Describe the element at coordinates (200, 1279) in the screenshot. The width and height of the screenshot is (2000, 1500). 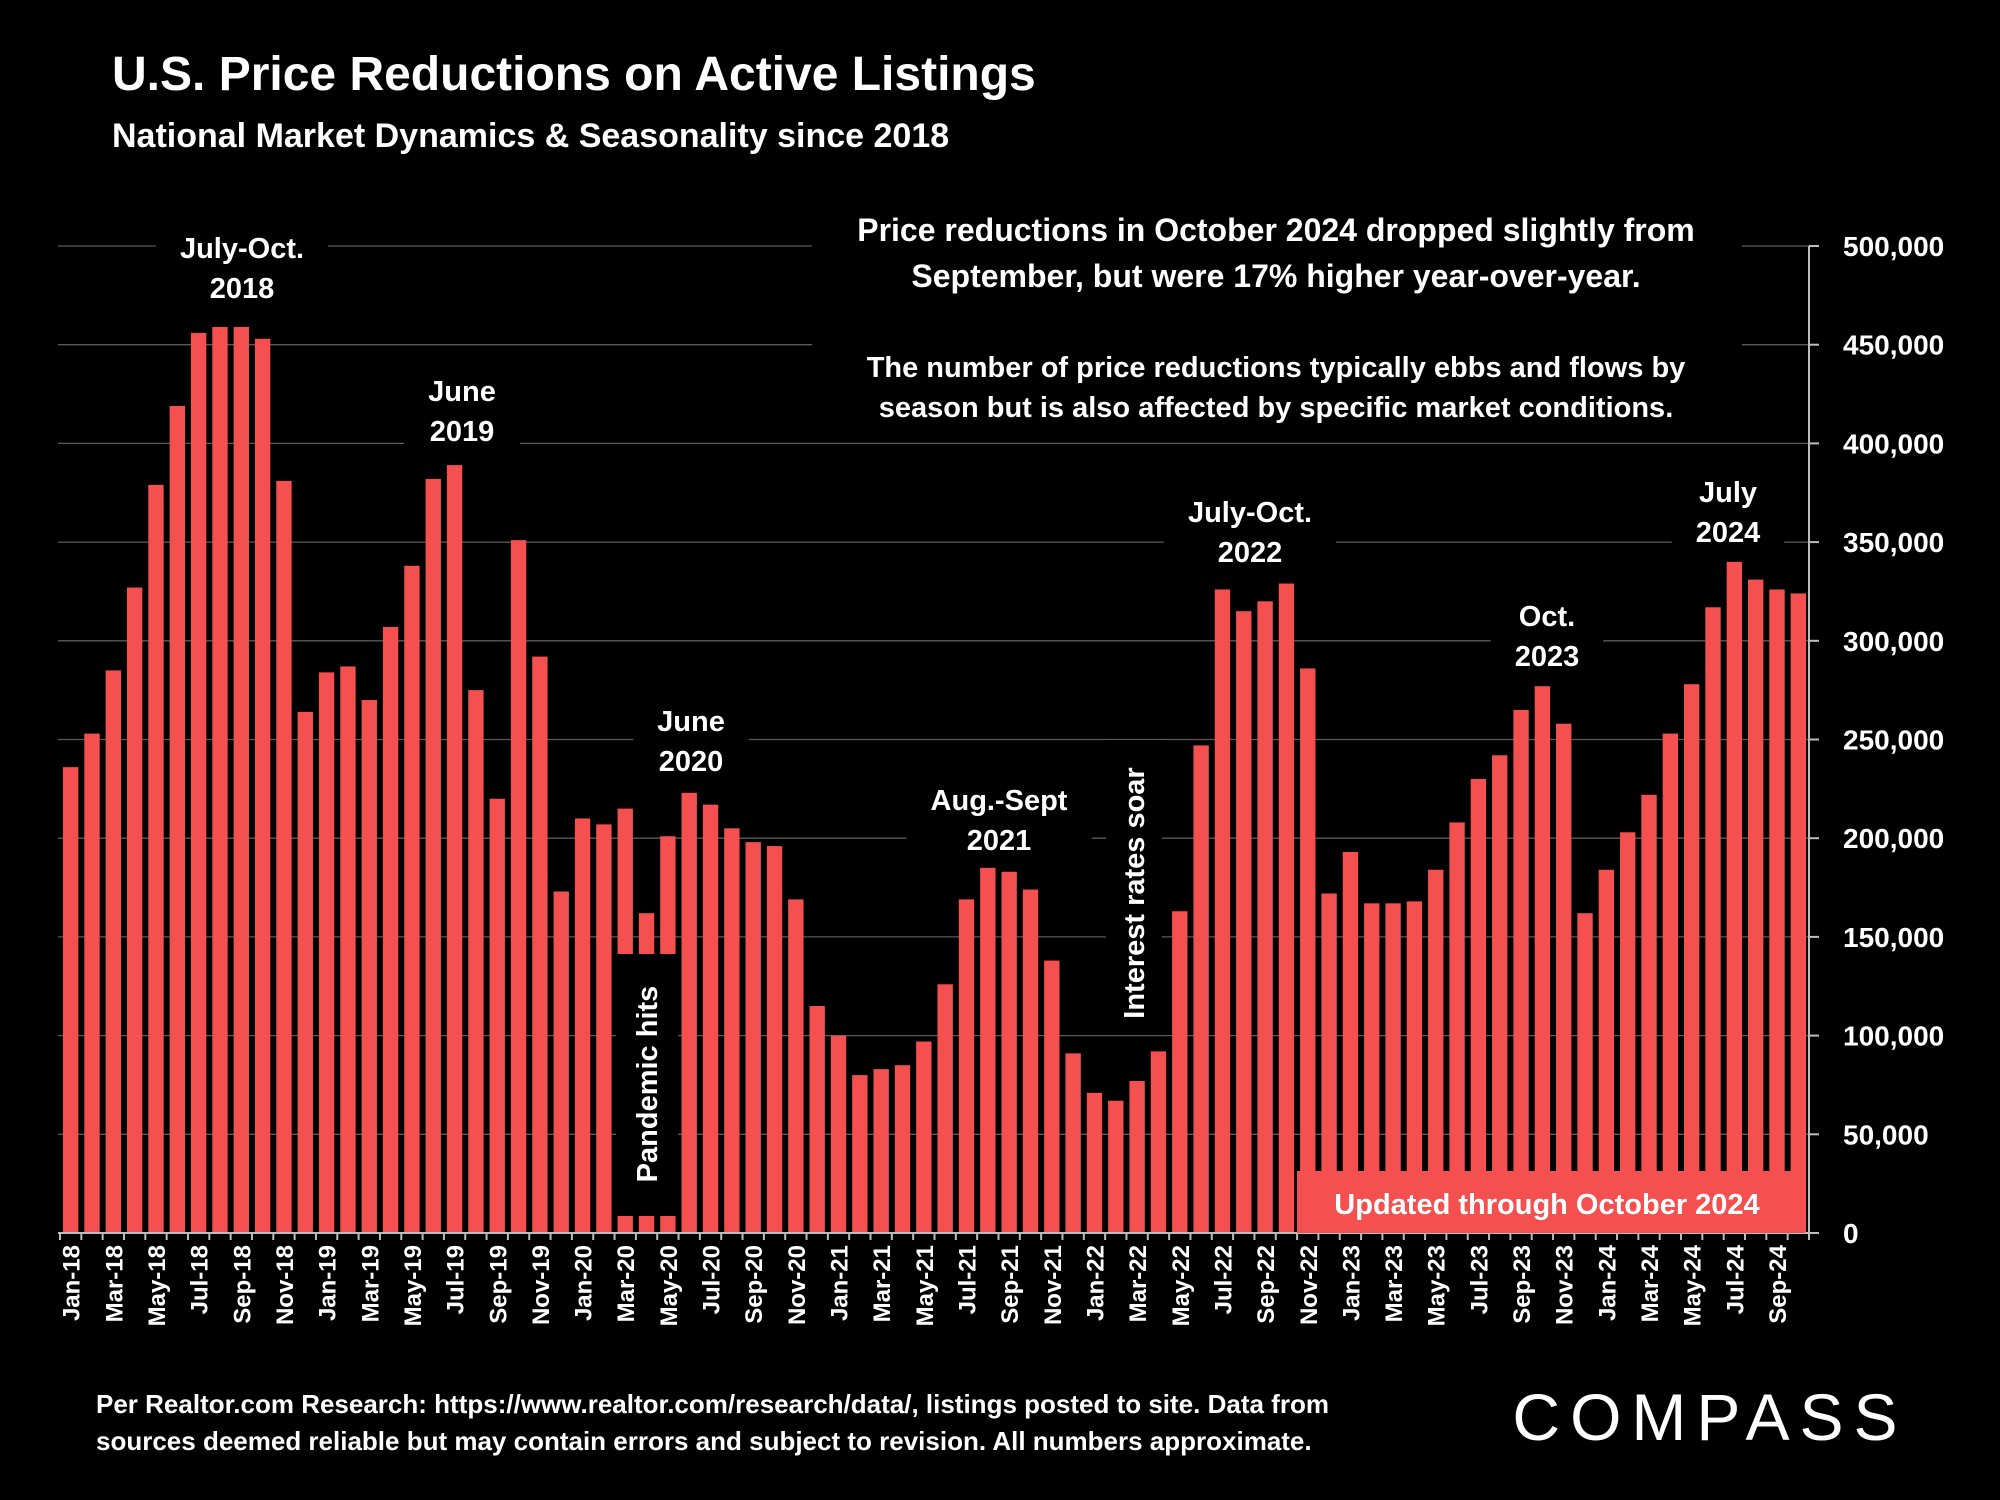
I see `x-tick-label: Jul-18` at that location.